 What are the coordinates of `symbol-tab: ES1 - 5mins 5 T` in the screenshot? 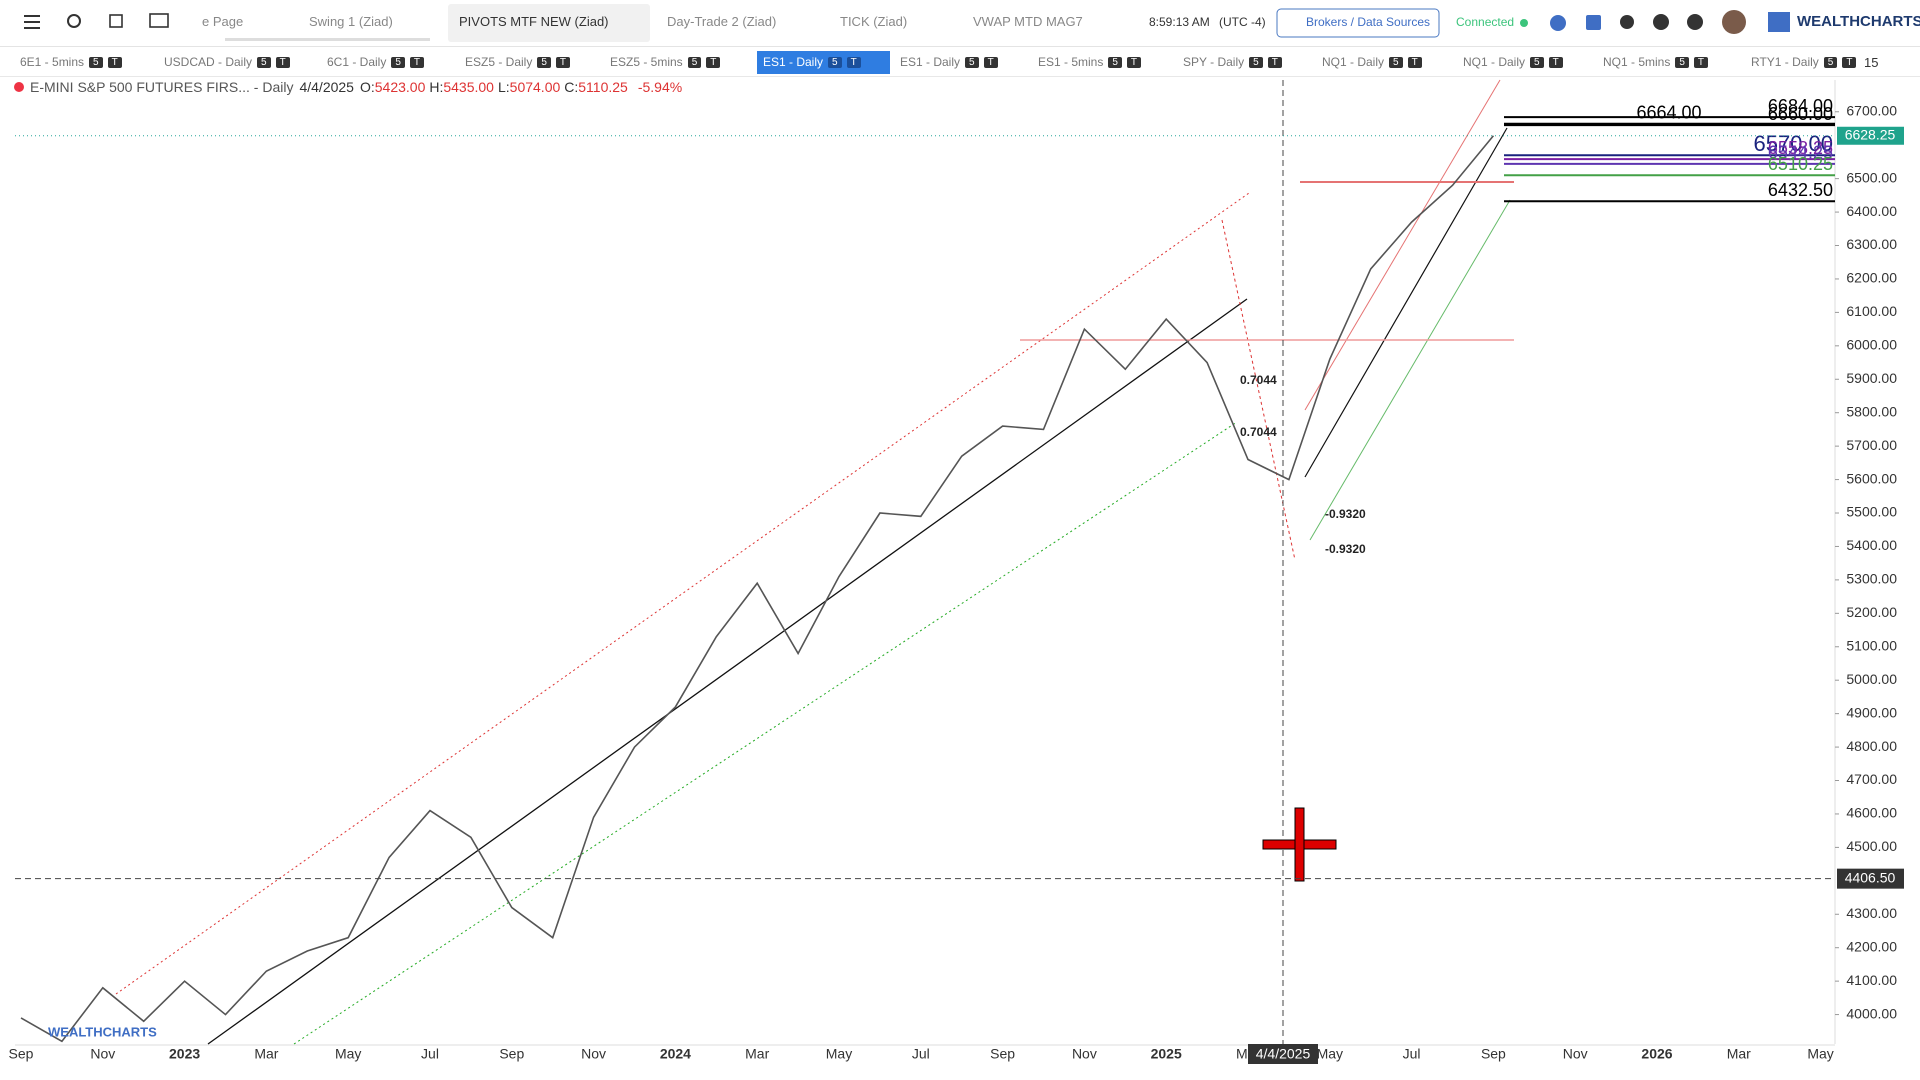 It's located at (1090, 62).